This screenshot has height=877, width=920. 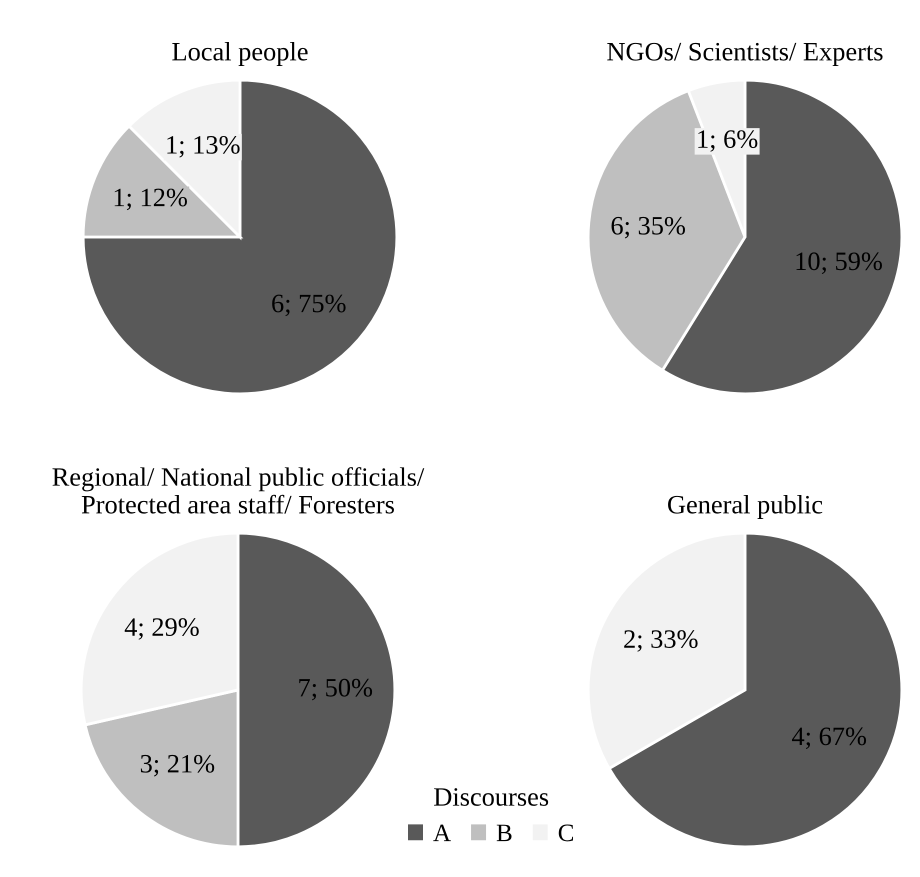 What do you see at coordinates (491, 797) in the screenshot?
I see `legend-title: Discourses` at bounding box center [491, 797].